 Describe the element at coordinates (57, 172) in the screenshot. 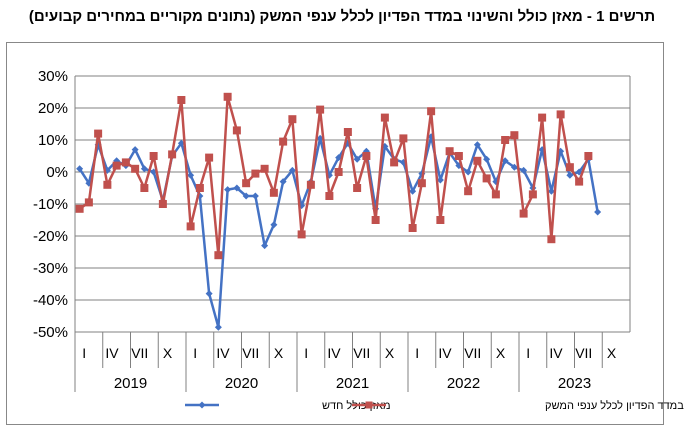

I see `y-tick-label: 0%` at that location.